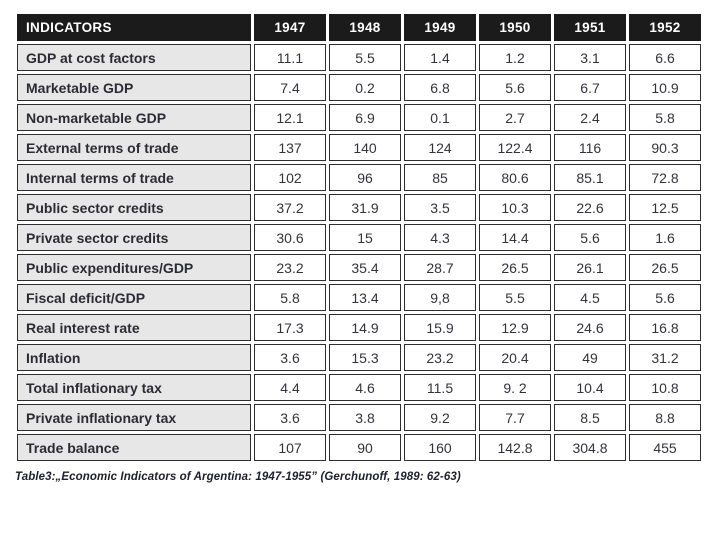  What do you see at coordinates (440, 237) in the screenshot?
I see `value-cell: 4.3` at bounding box center [440, 237].